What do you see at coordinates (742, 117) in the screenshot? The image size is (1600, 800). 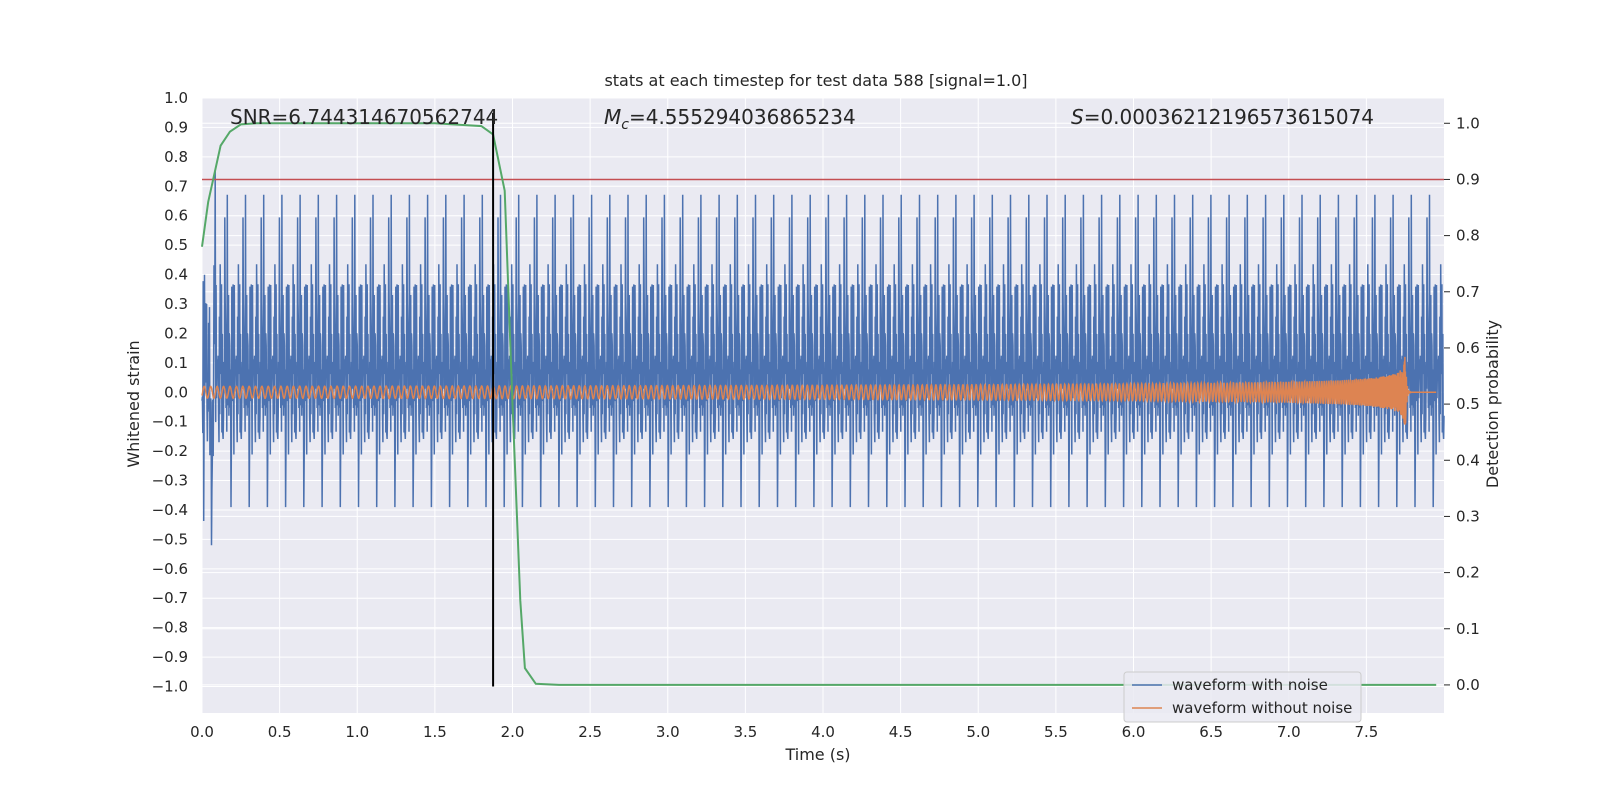 I see `chirp-mass-value: =4.555294036865234` at bounding box center [742, 117].